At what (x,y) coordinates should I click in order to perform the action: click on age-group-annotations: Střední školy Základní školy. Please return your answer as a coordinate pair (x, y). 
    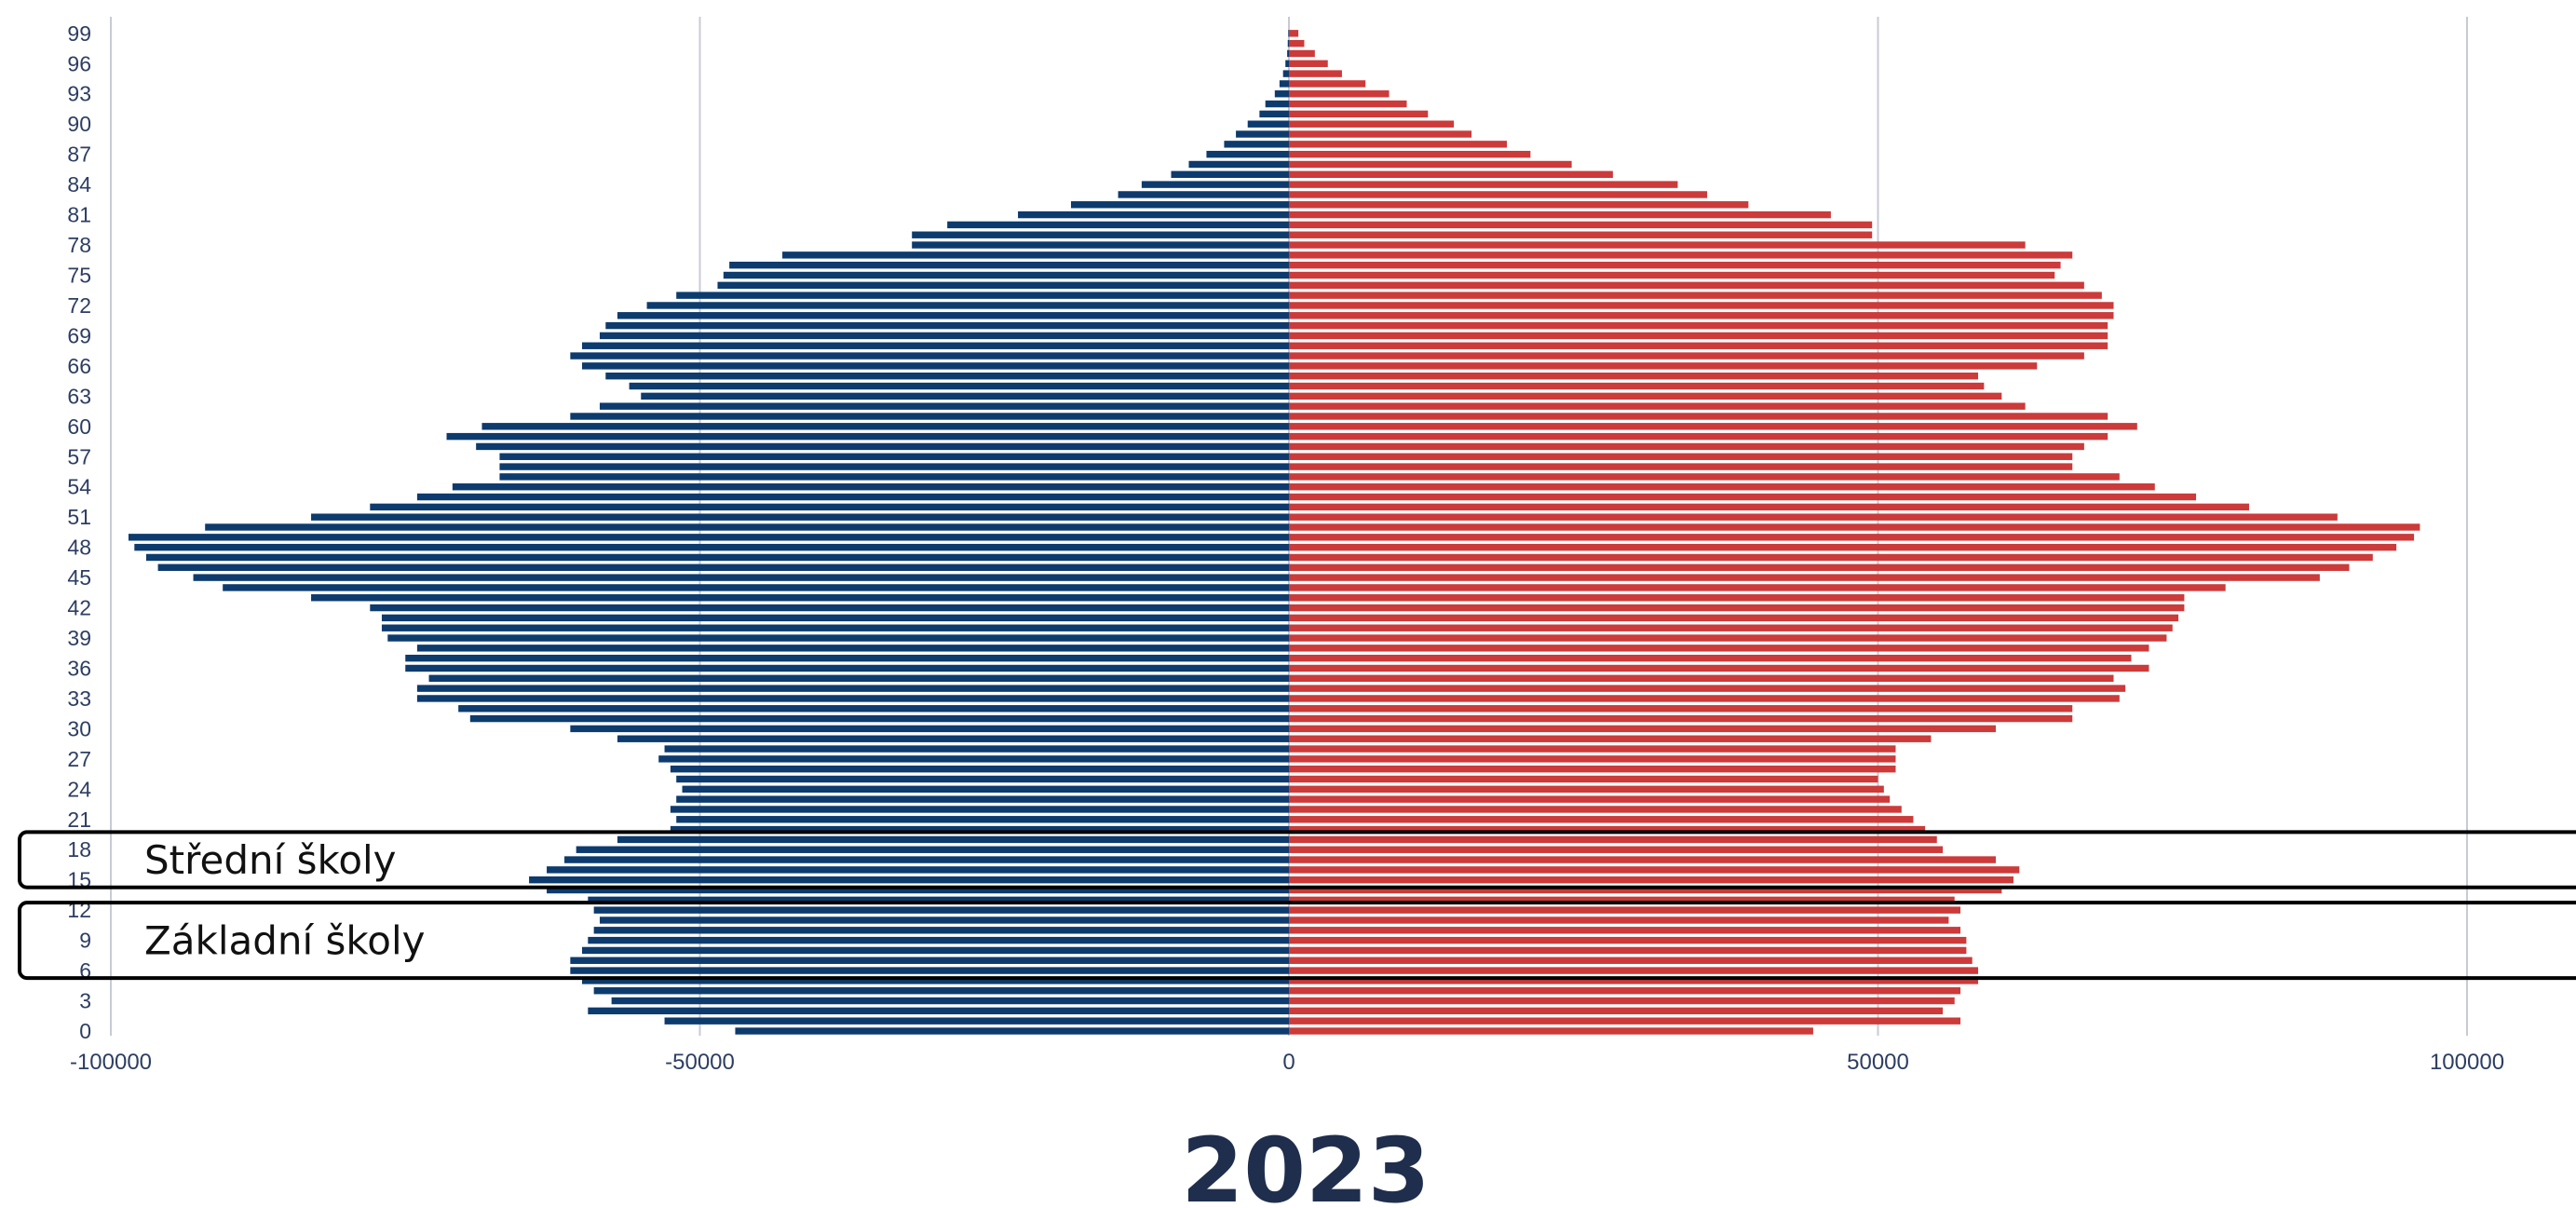
    Looking at the image, I should click on (1297, 905).